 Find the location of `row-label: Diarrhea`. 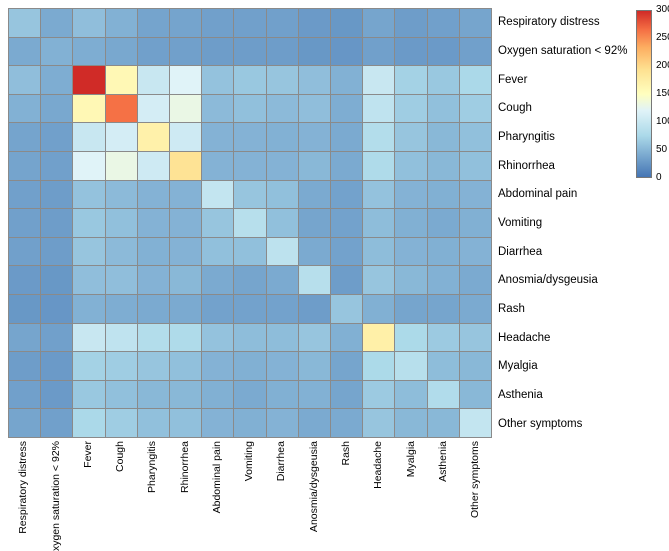

row-label: Diarrhea is located at coordinates (520, 251).